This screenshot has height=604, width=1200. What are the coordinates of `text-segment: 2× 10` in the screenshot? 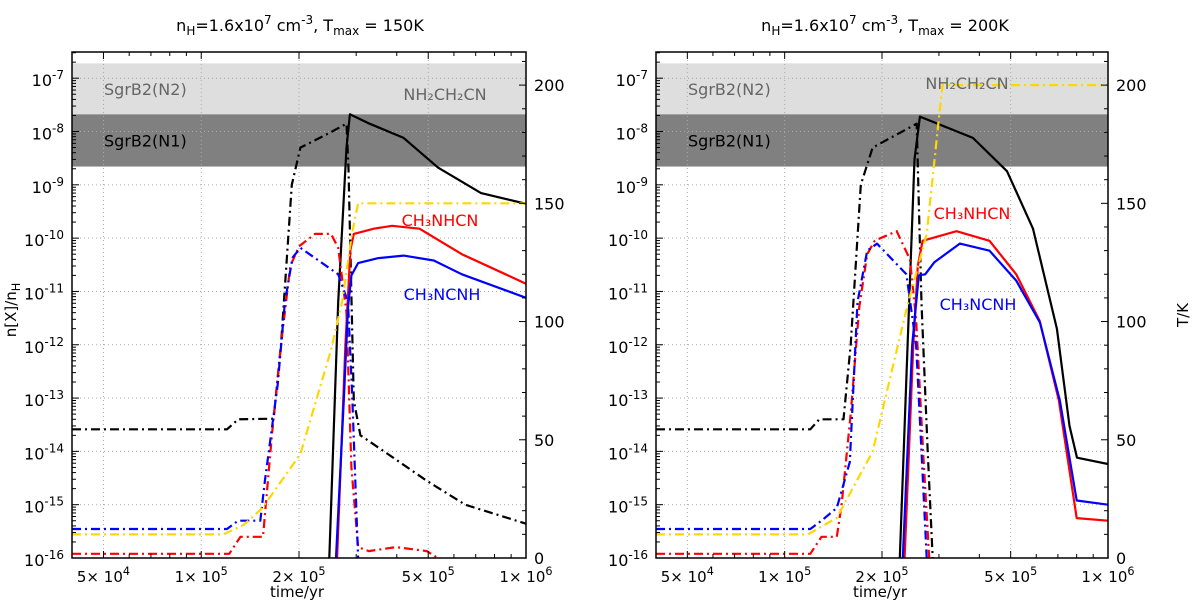 It's located at (878, 577).